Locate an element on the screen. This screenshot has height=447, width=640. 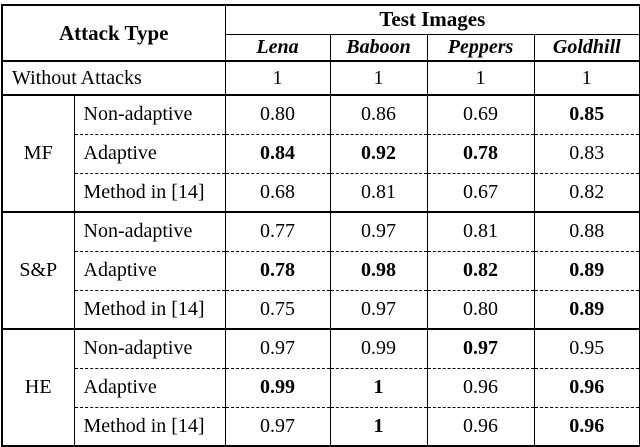
value-cell: 0.69 is located at coordinates (480, 114).